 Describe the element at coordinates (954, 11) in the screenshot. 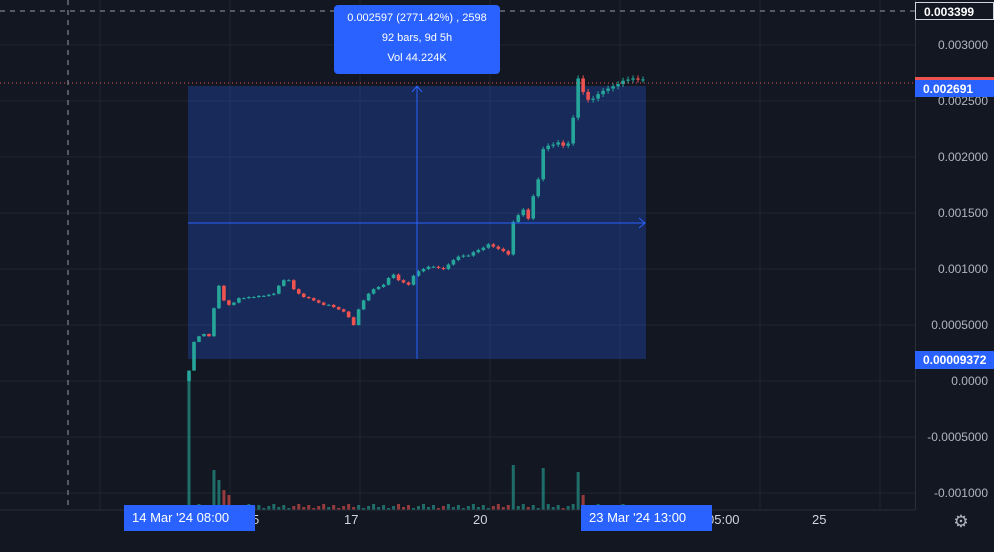

I see `crosshair-price-label: 0.003399` at that location.